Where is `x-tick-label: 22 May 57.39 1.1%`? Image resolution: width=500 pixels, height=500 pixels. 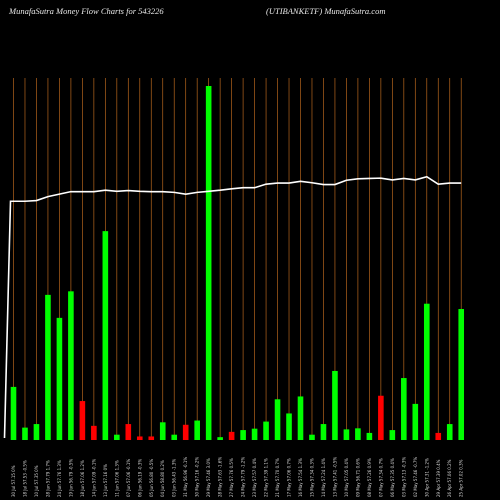
x-tick-label: 22 May 57.39 1.1% is located at coordinates (266, 477).